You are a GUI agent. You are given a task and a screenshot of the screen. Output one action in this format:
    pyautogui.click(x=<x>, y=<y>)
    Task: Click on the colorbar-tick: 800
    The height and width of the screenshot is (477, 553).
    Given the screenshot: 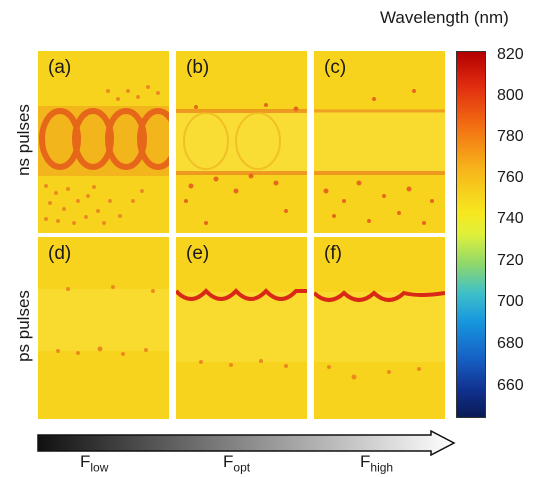 What is the action you would take?
    pyautogui.click(x=510, y=95)
    